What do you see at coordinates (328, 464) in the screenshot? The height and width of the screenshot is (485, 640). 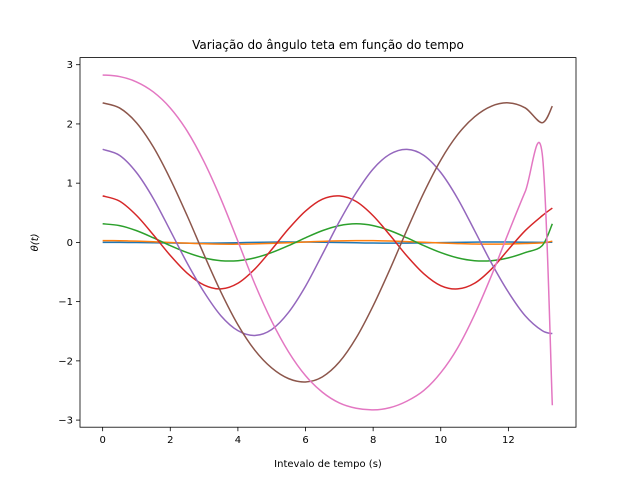 I see `x-axis-label: Intevalo de tempo (s)` at bounding box center [328, 464].